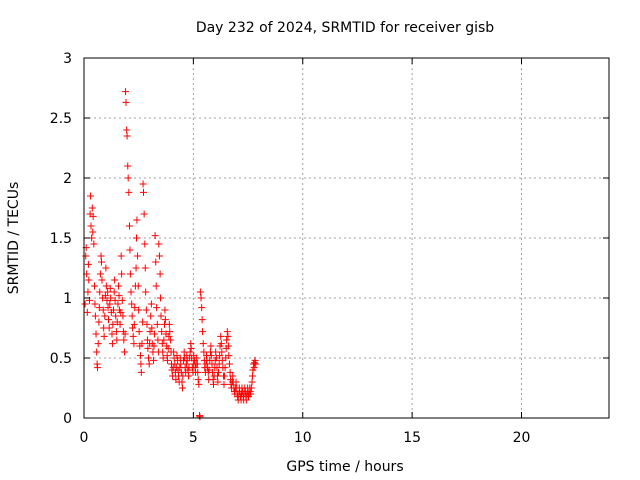 The height and width of the screenshot is (480, 640). What do you see at coordinates (344, 467) in the screenshot?
I see `x-axis-label: GPS time / hours` at bounding box center [344, 467].